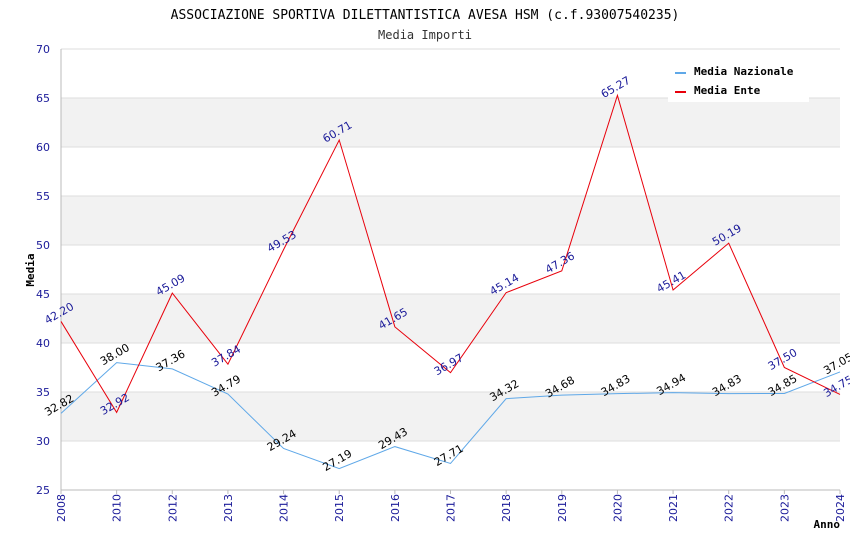  Describe the element at coordinates (744, 71) in the screenshot. I see `legend-entry: Media Nazionale` at that location.